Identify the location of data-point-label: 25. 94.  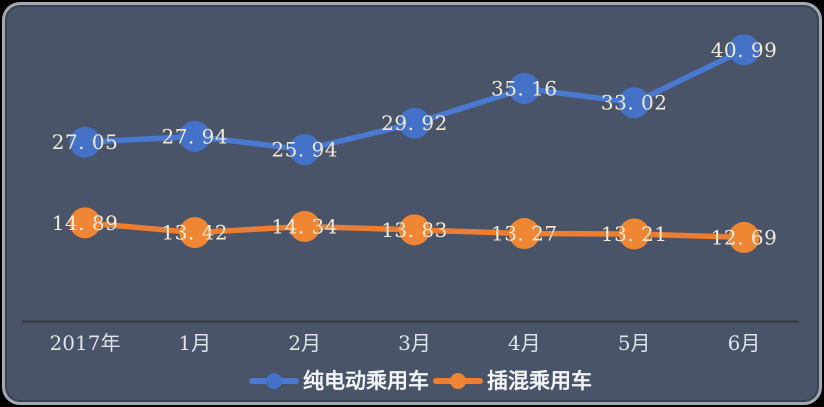
(304, 150).